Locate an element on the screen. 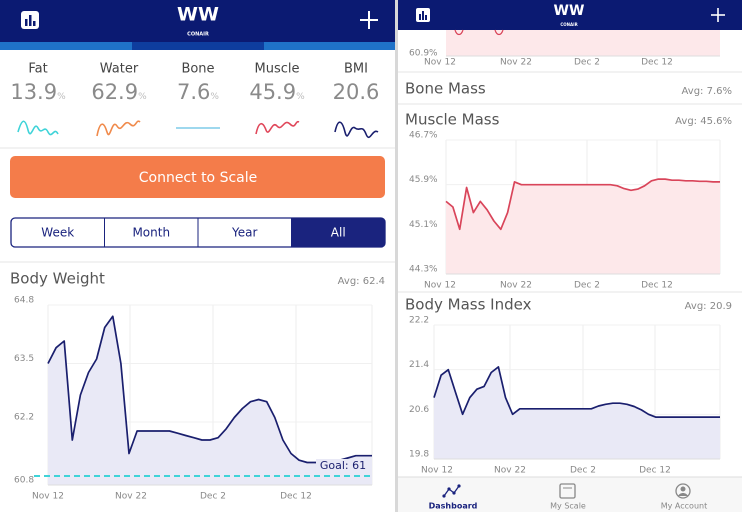 The image size is (742, 512). nav-scale: My Scale is located at coordinates (568, 497).